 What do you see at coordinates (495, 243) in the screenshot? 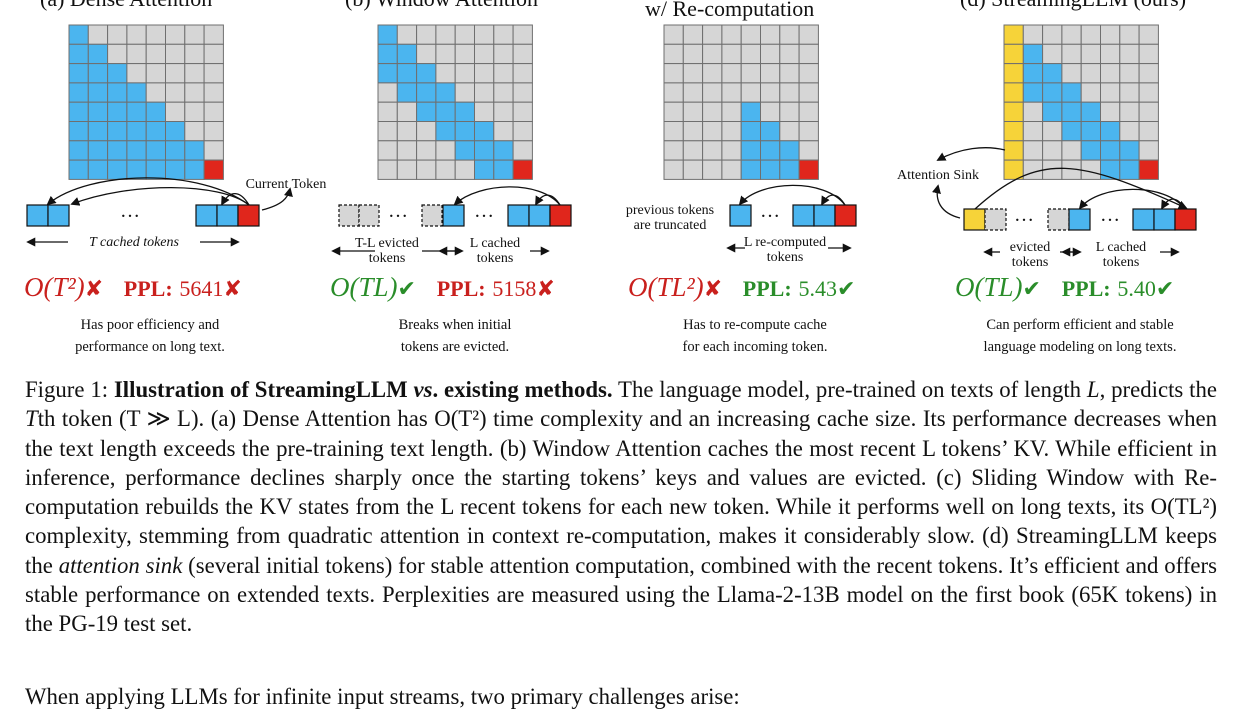
I see `panel-b-label-cached: L cached` at bounding box center [495, 243].